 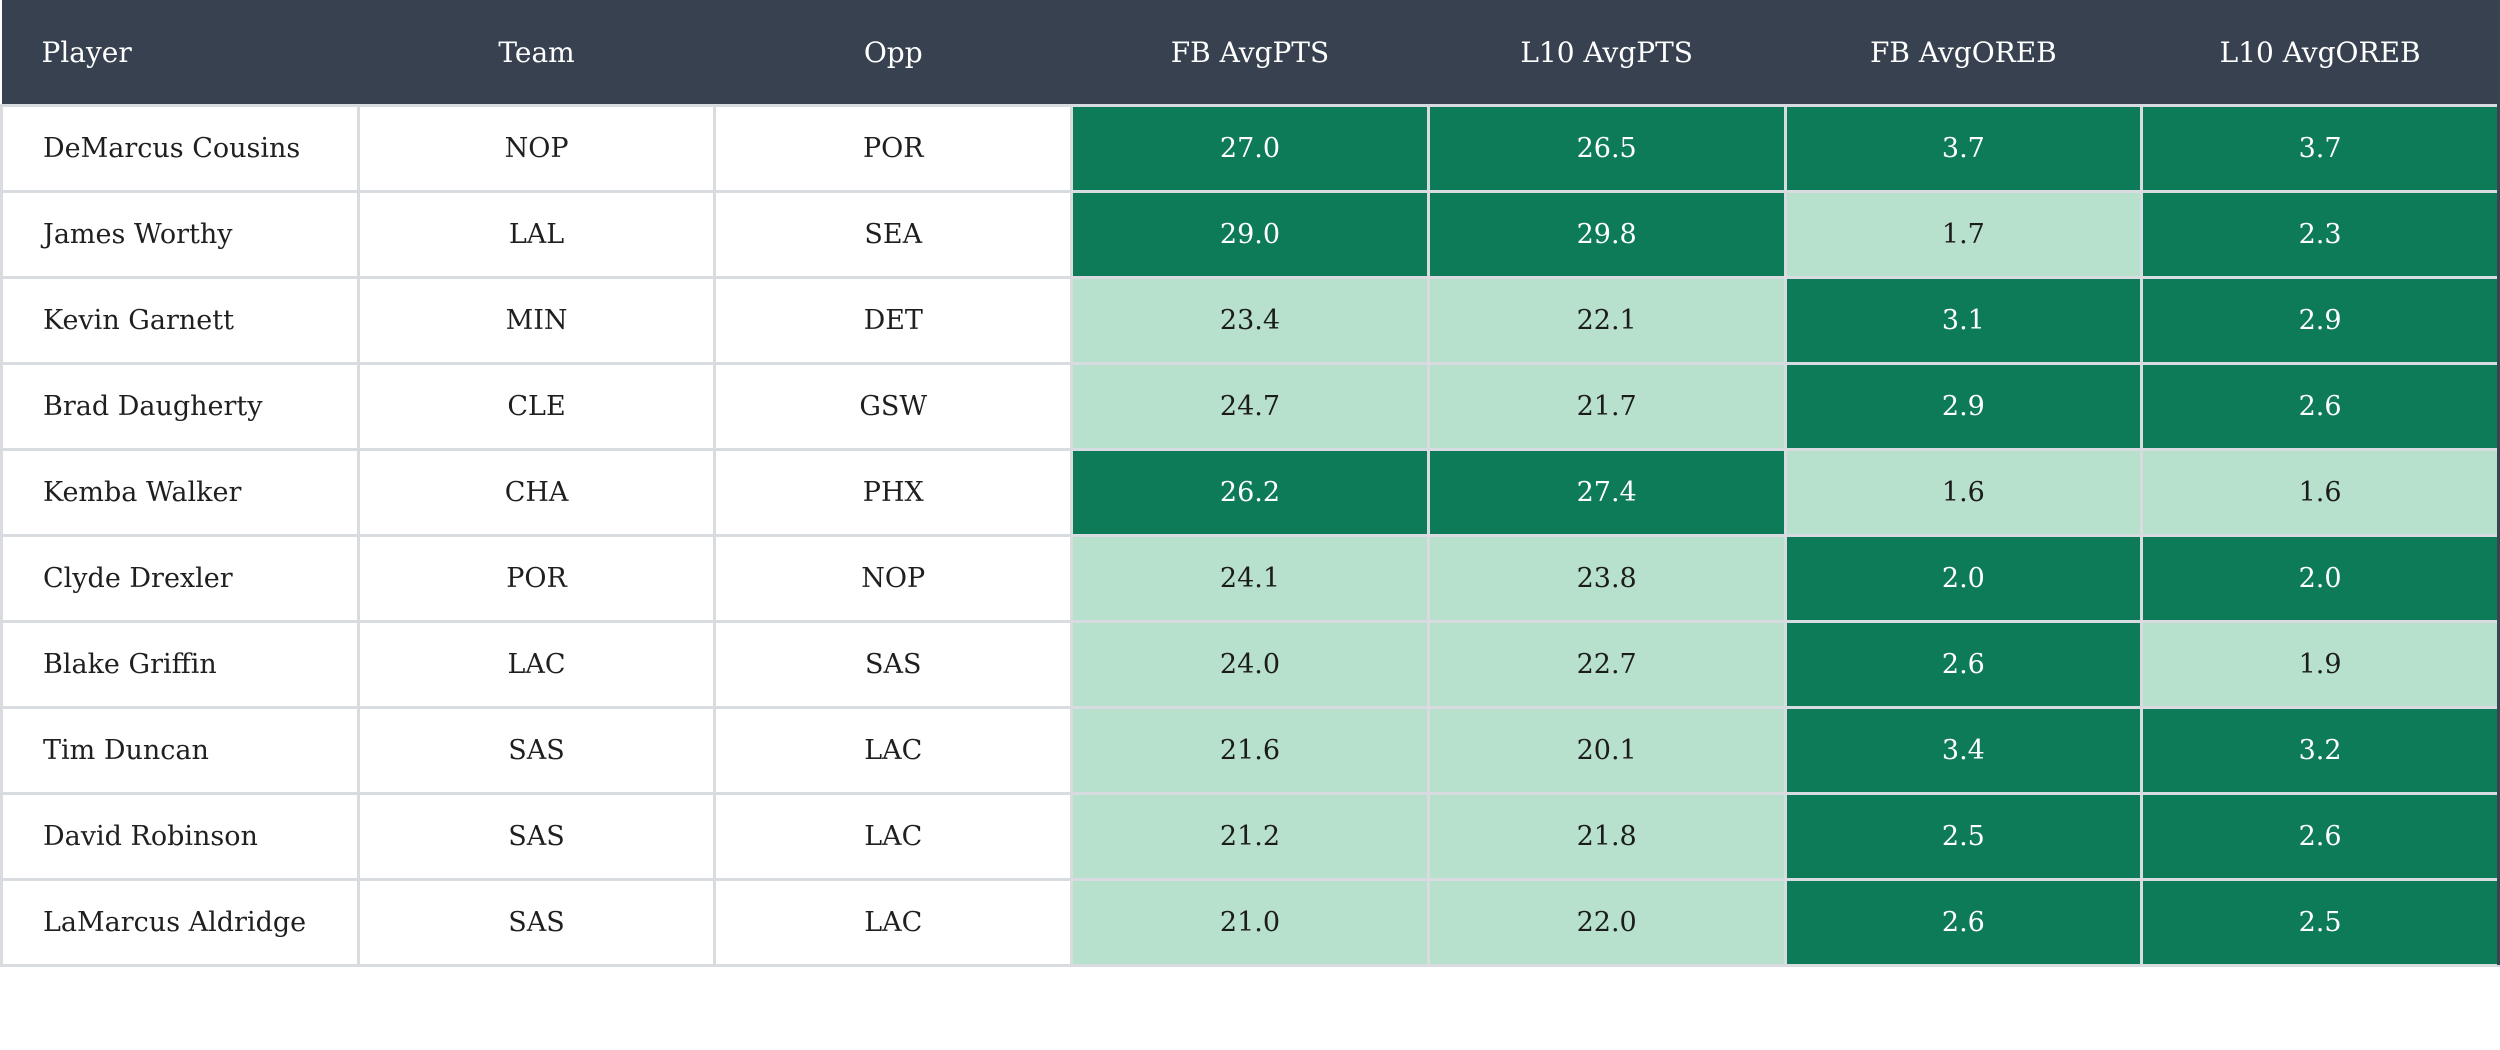 What do you see at coordinates (180, 836) in the screenshot?
I see `cell-player: David Robinson` at bounding box center [180, 836].